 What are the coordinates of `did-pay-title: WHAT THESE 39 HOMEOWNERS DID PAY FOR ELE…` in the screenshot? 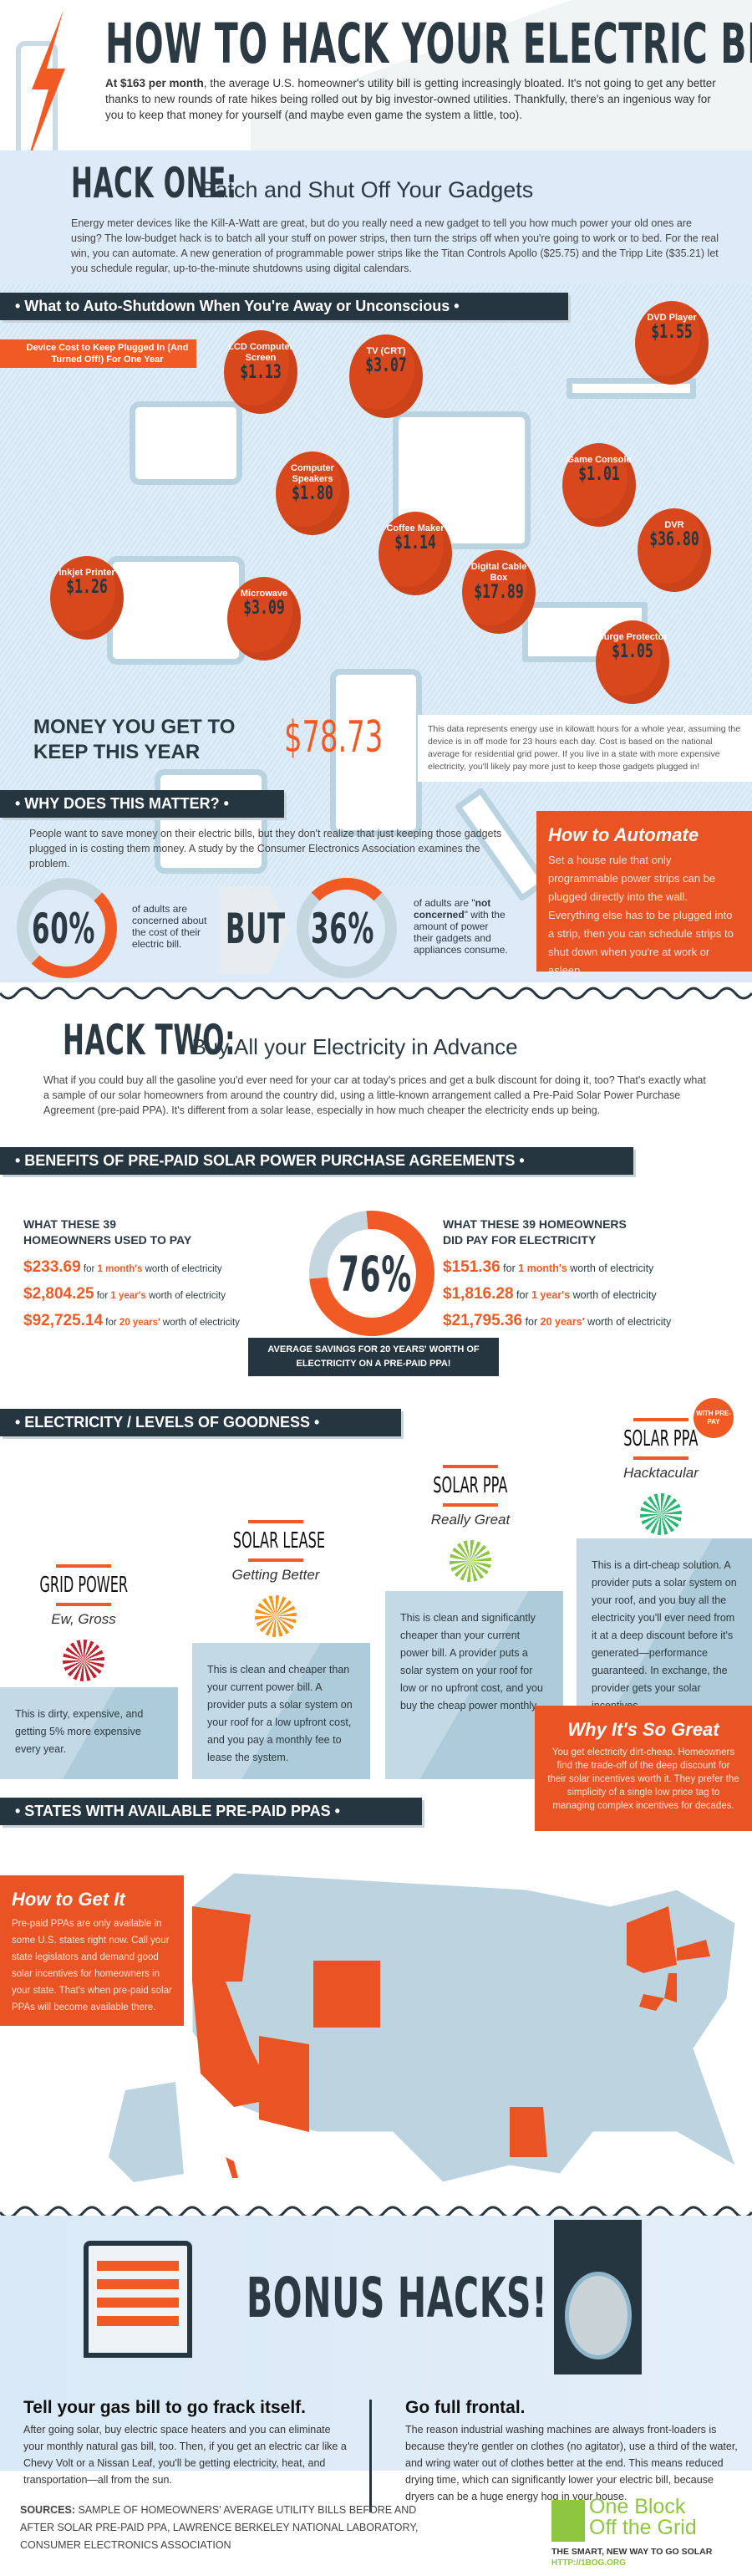 It's located at (535, 1232).